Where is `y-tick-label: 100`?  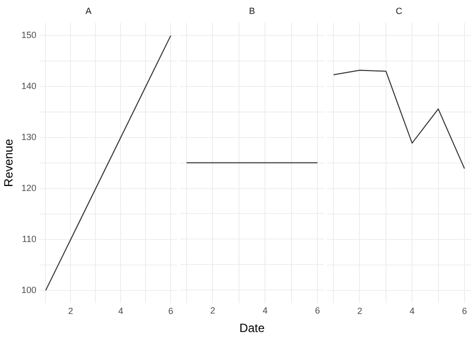
y-tick-label: 100 is located at coordinates (28, 289).